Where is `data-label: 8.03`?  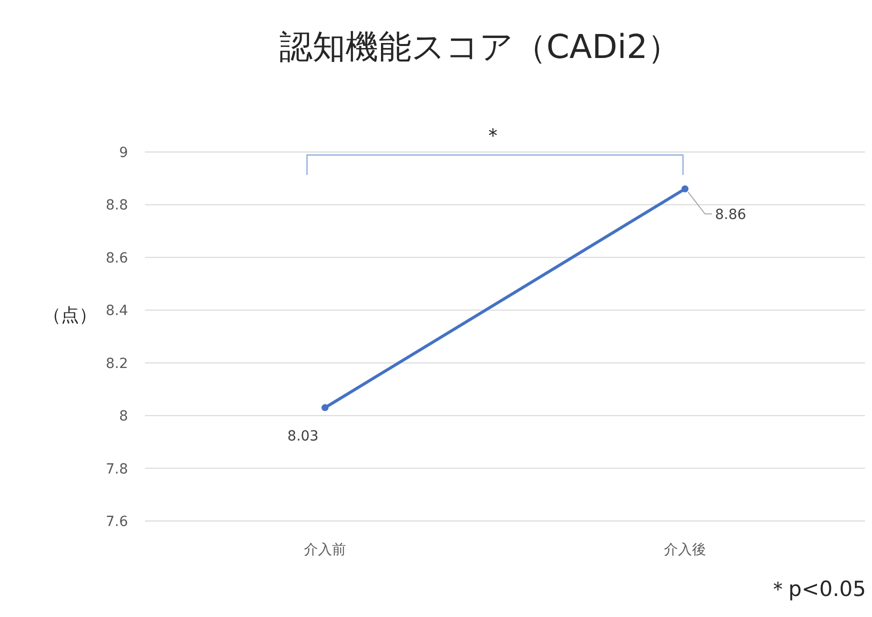
data-label: 8.03 is located at coordinates (303, 436).